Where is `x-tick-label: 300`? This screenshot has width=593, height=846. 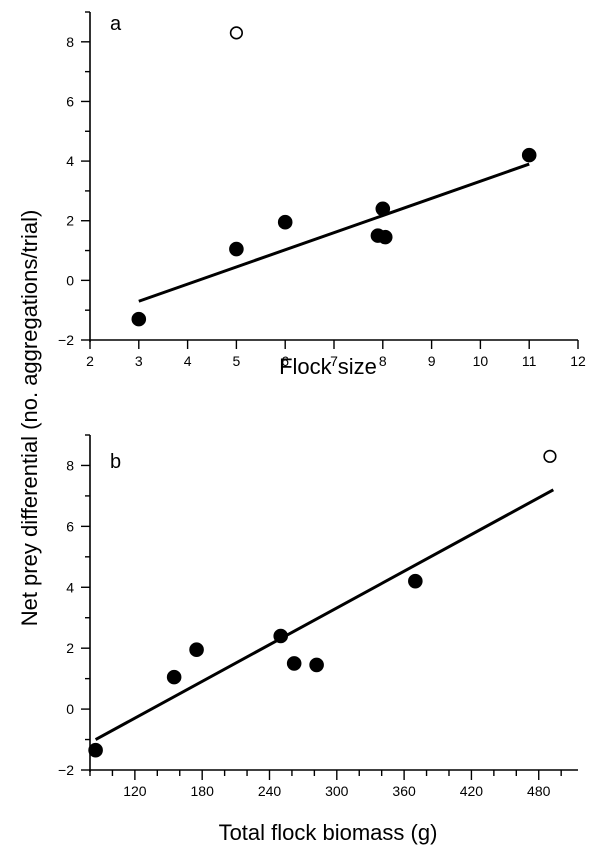 x-tick-label: 300 is located at coordinates (337, 791).